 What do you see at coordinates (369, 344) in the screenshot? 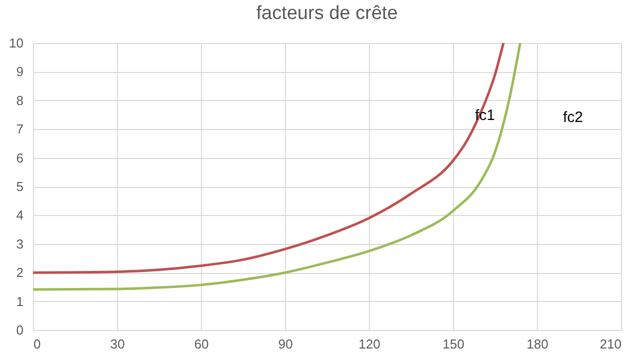
I see `x-tick-label: 120` at bounding box center [369, 344].